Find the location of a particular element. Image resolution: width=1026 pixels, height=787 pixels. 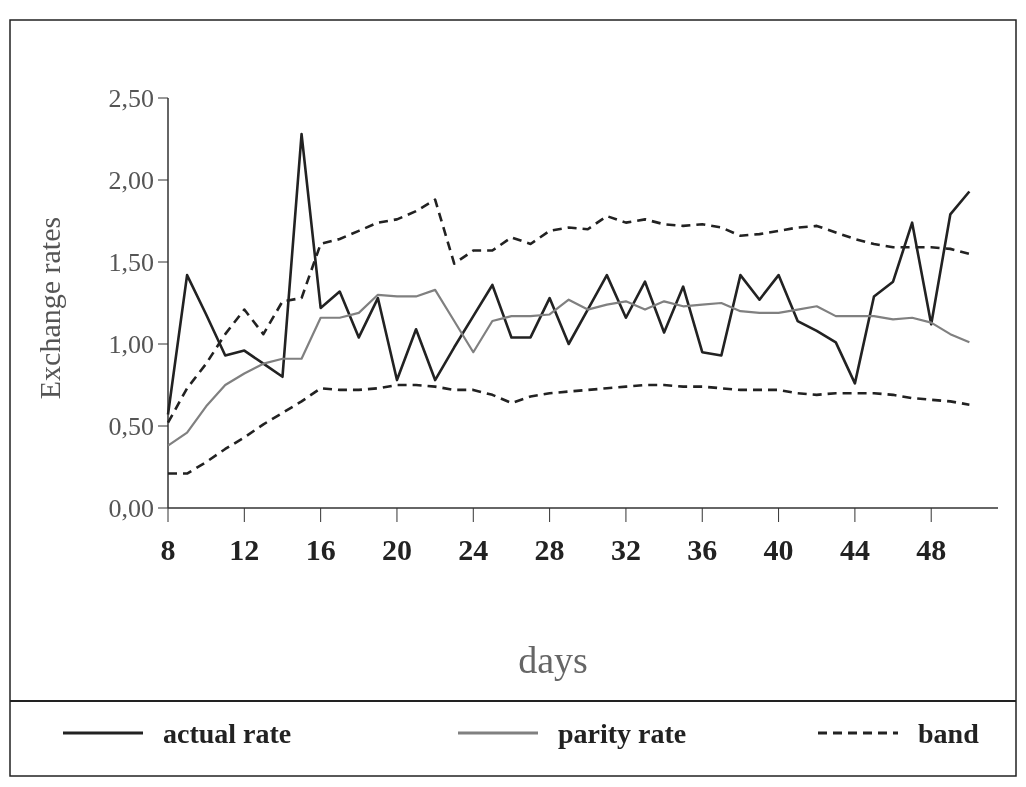

y-tick-label: 2,50 is located at coordinates (131, 99).